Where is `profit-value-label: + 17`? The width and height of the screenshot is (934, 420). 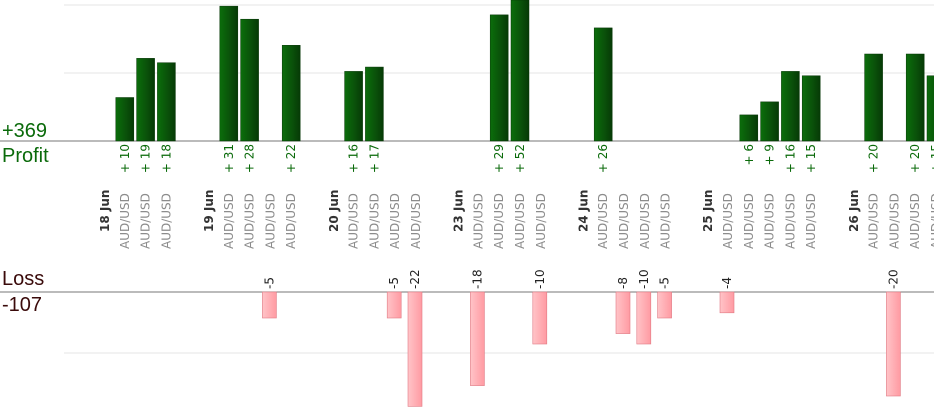 profit-value-label: + 17 is located at coordinates (374, 158).